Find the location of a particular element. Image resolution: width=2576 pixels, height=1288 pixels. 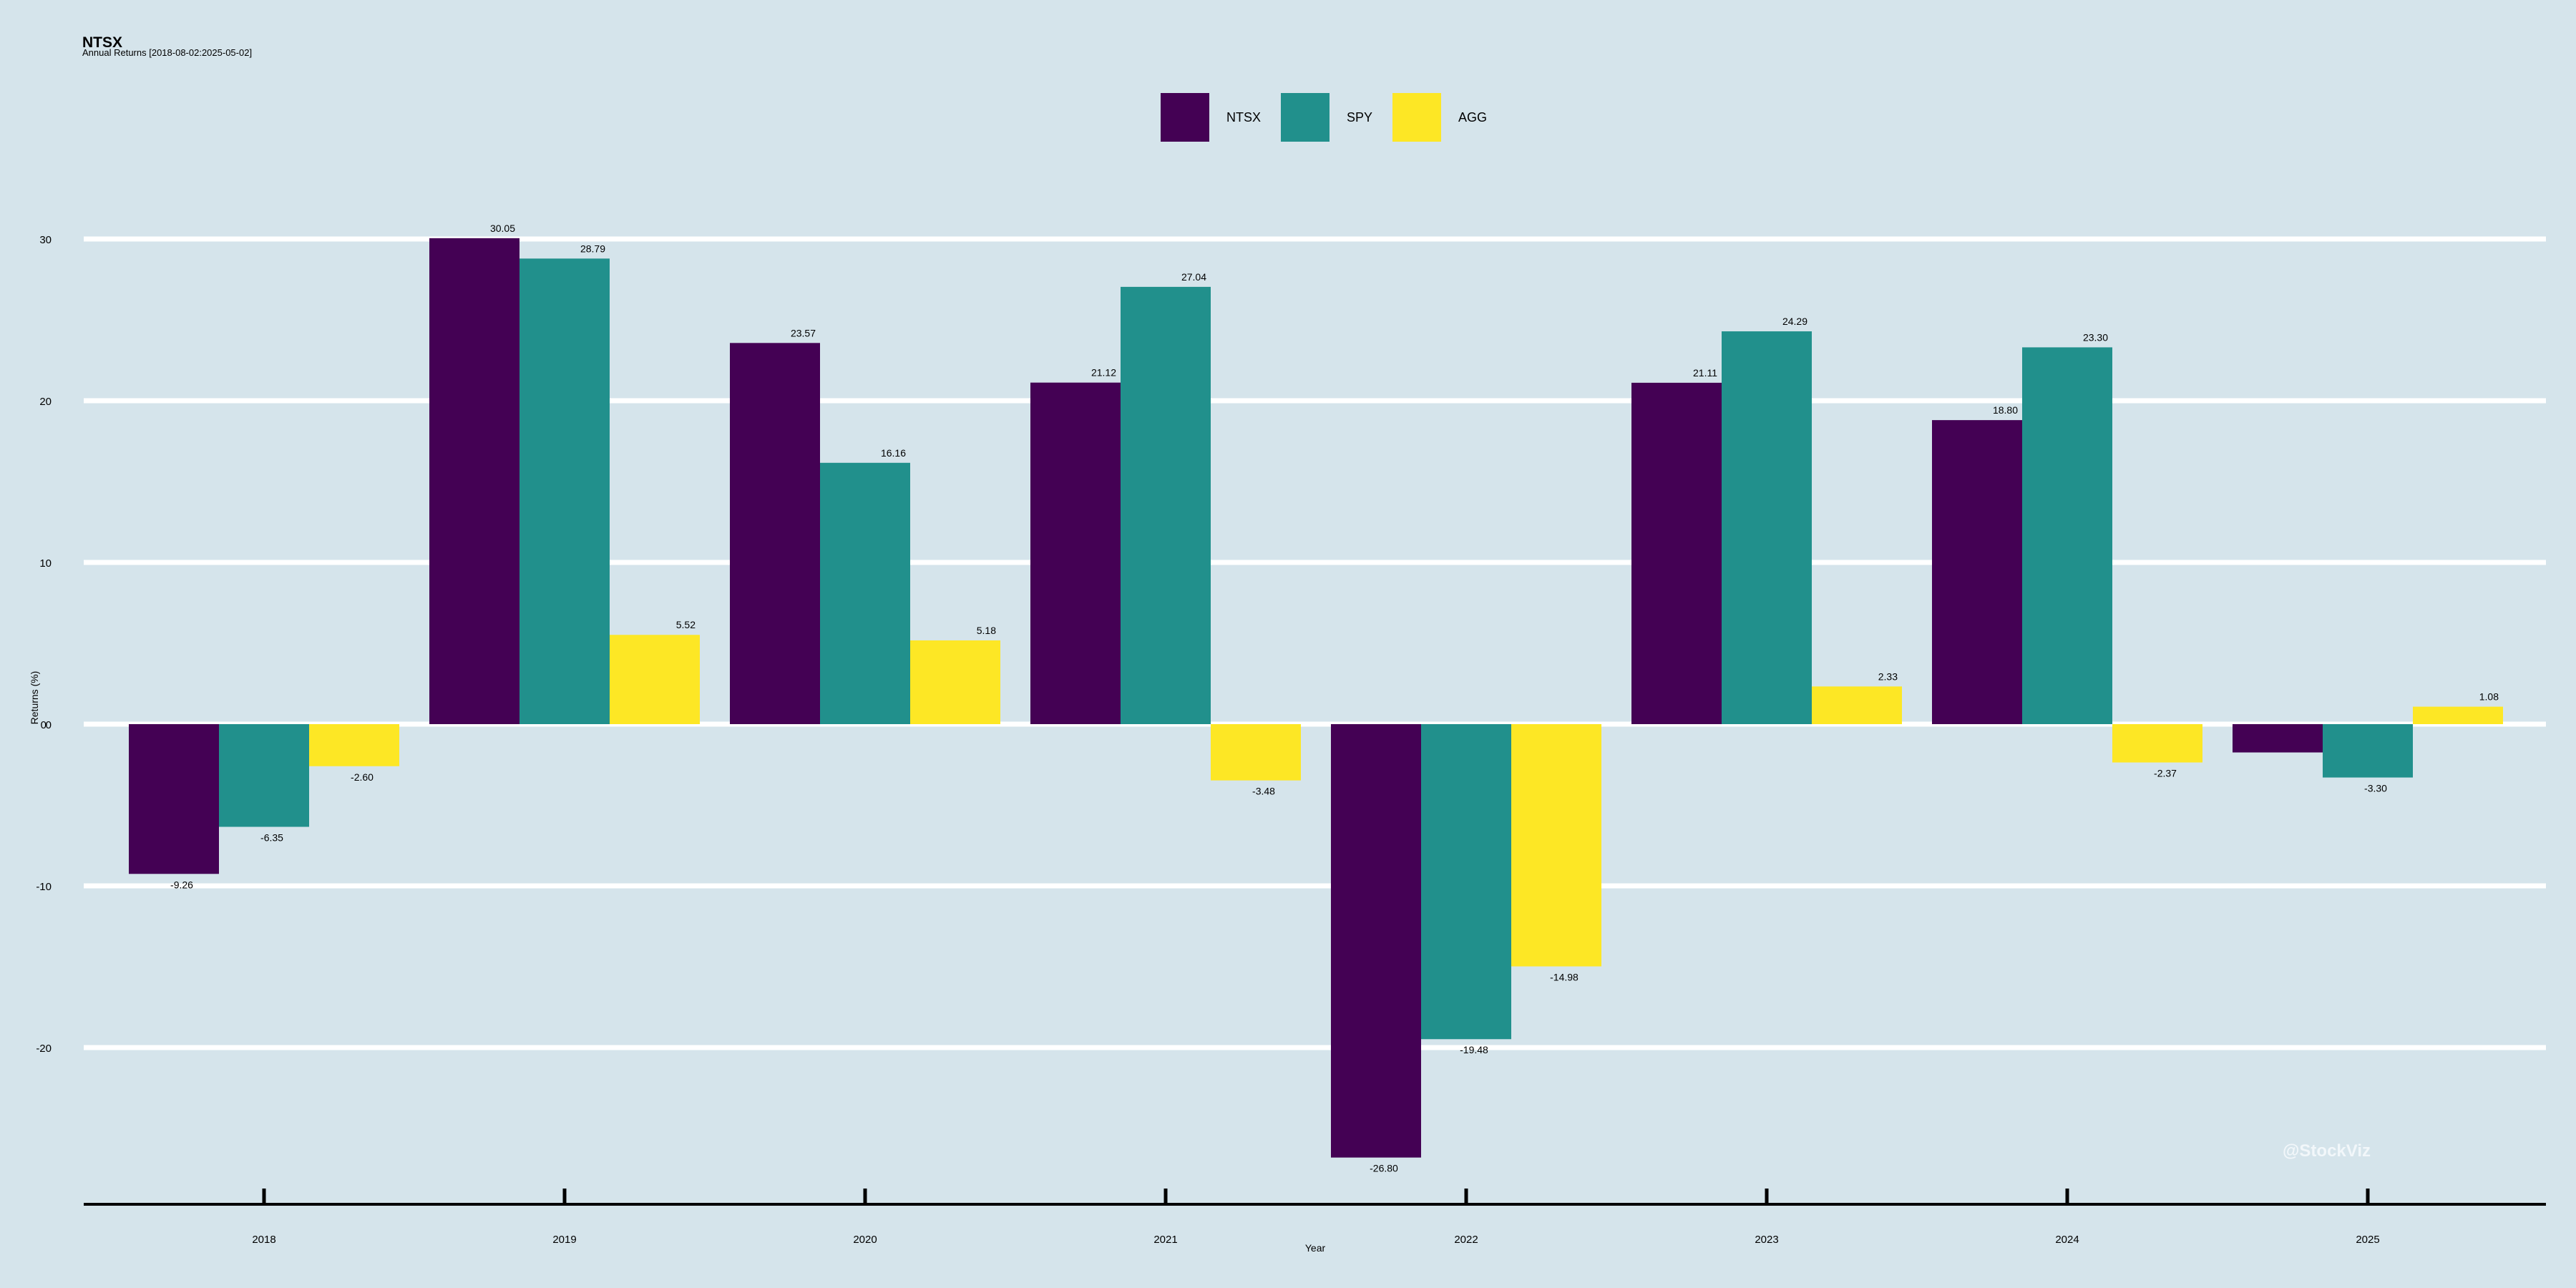

legend-item-agg: AGG is located at coordinates (1449, 117).